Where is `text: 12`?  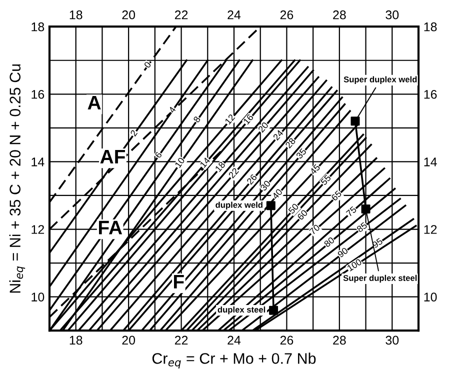
text: 12 is located at coordinates (230, 119).